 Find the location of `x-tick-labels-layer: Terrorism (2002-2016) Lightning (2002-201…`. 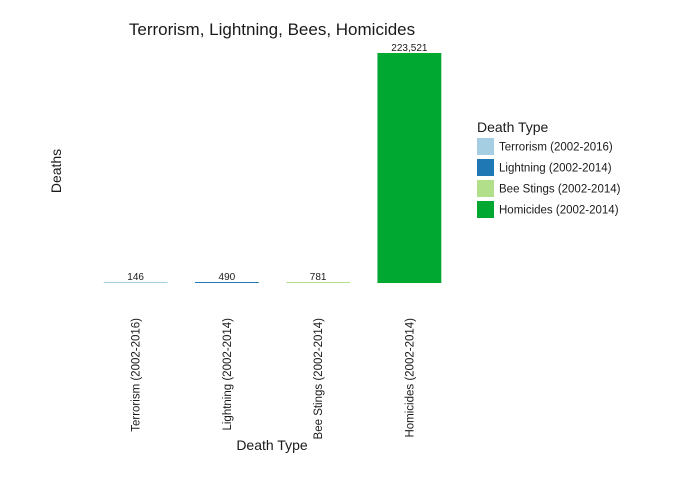

x-tick-labels-layer: Terrorism (2002-2016) Lightning (2002-201… is located at coordinates (274, 379).